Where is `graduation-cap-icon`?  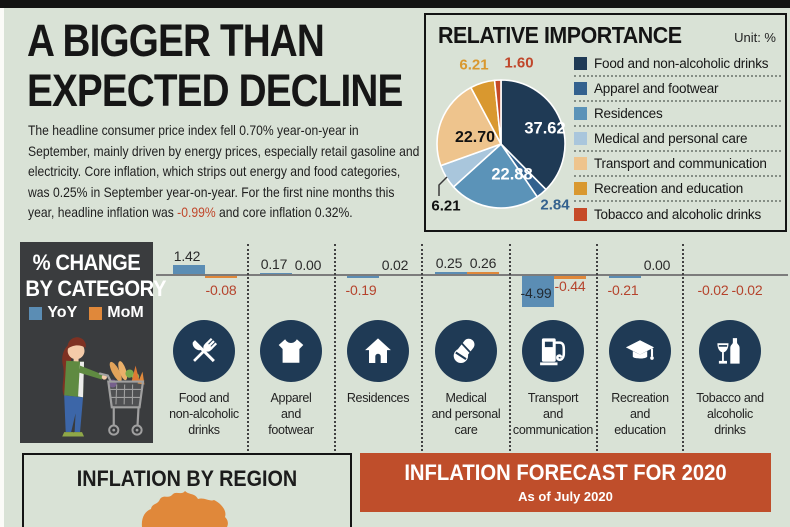 graduation-cap-icon is located at coordinates (640, 350).